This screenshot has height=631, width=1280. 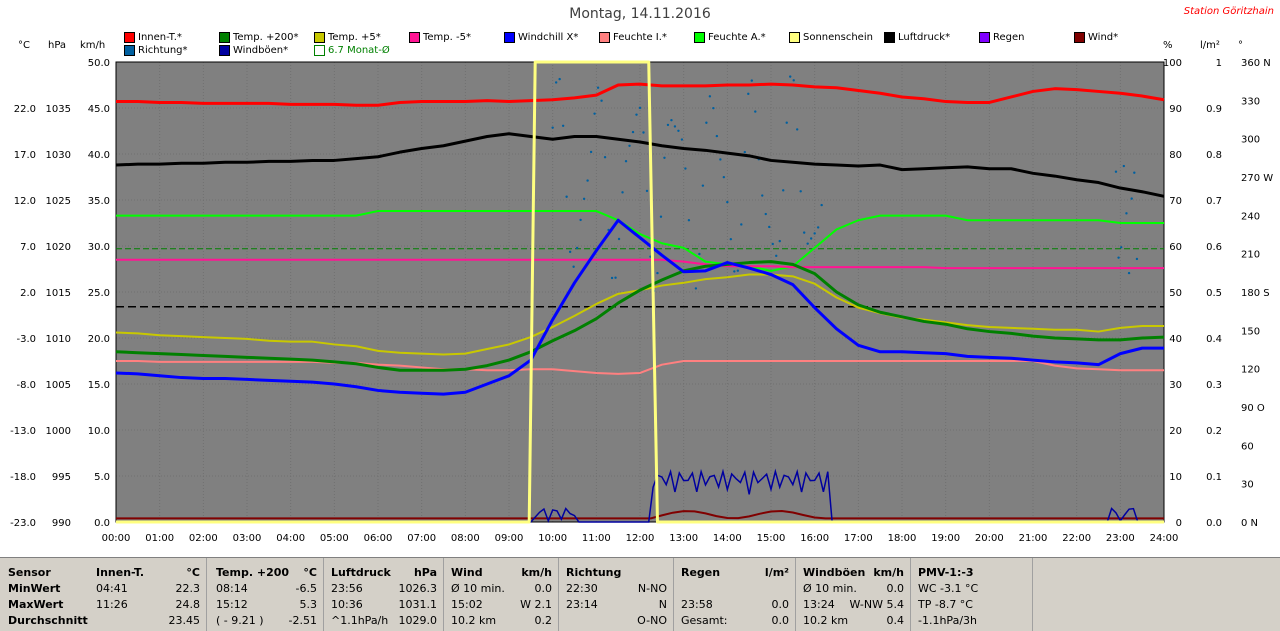 I want to click on column-header: Regen, so click(x=701, y=572).